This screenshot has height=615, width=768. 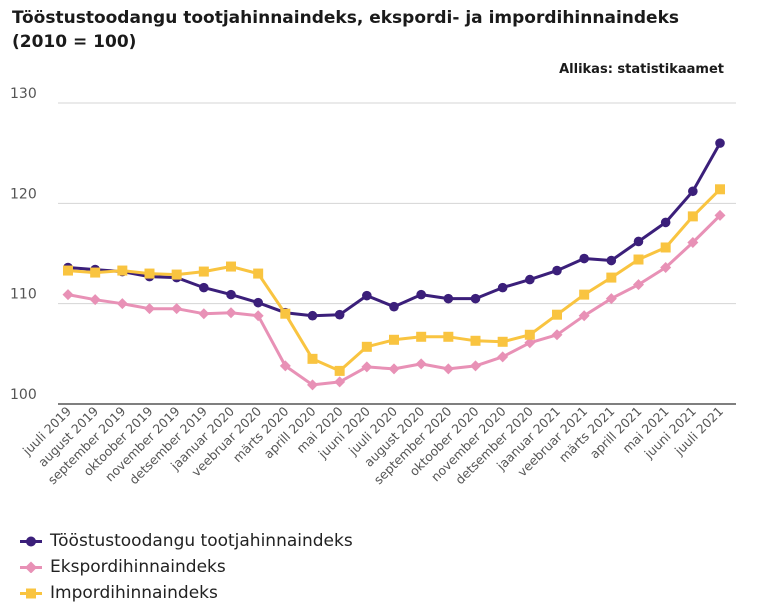 I want to click on legend-item: Tööstustoodangu tootjahinnaindeks, so click(x=186, y=541).